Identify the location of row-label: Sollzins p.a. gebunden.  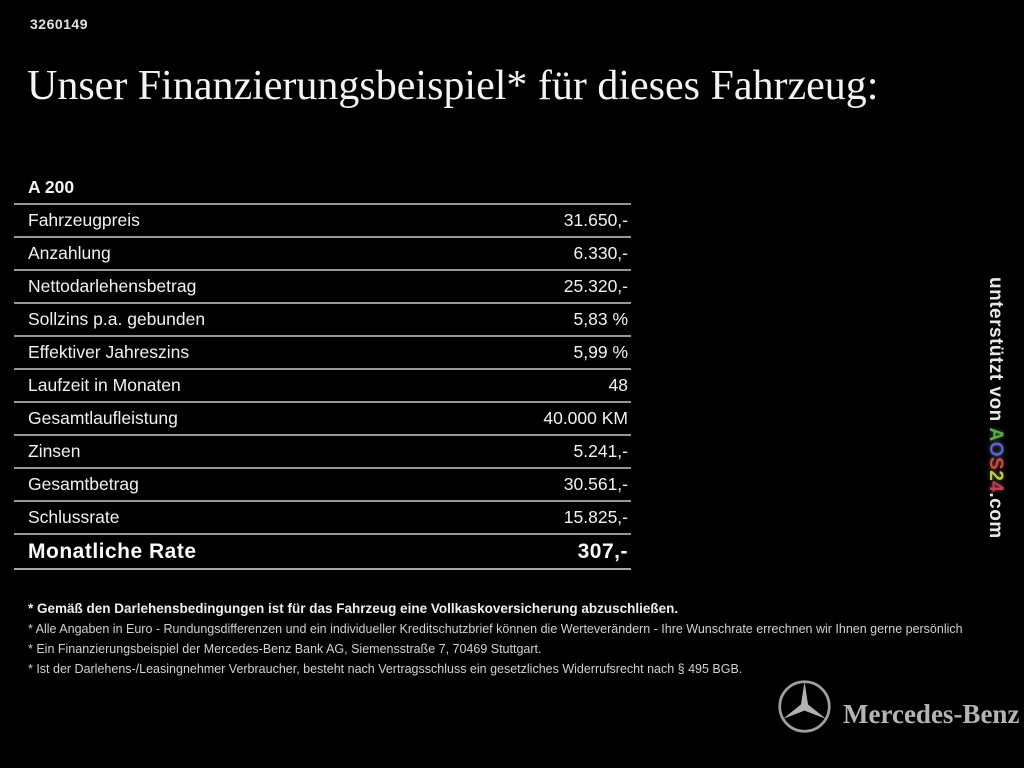
(117, 319).